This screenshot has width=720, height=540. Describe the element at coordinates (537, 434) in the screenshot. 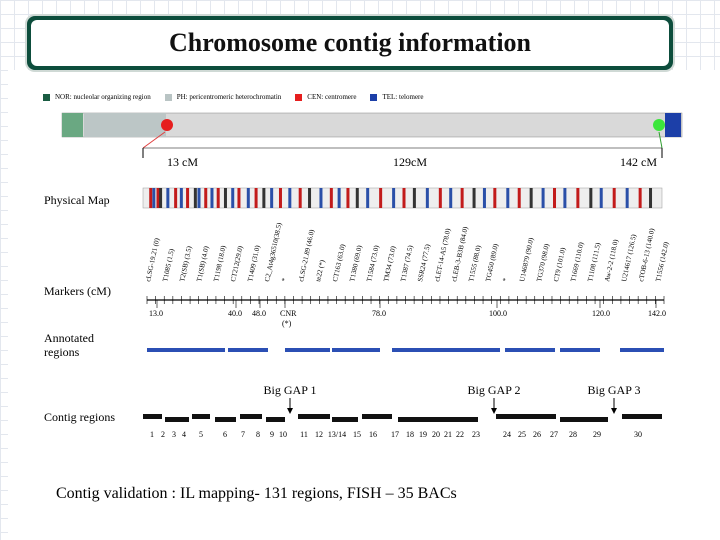

I see `contig-number: 26` at that location.